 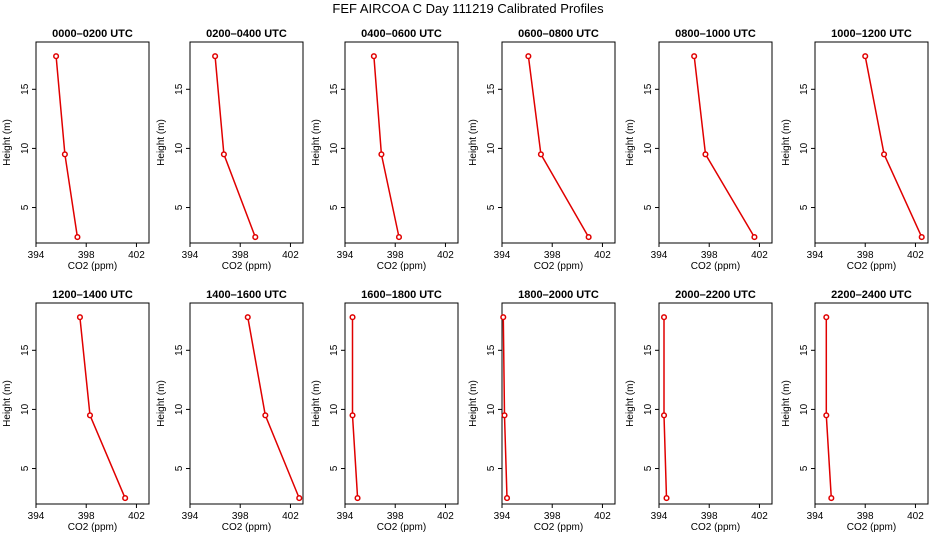 What do you see at coordinates (401, 527) in the screenshot?
I see `chart-8-xlabel: CO2 (ppm)` at bounding box center [401, 527].